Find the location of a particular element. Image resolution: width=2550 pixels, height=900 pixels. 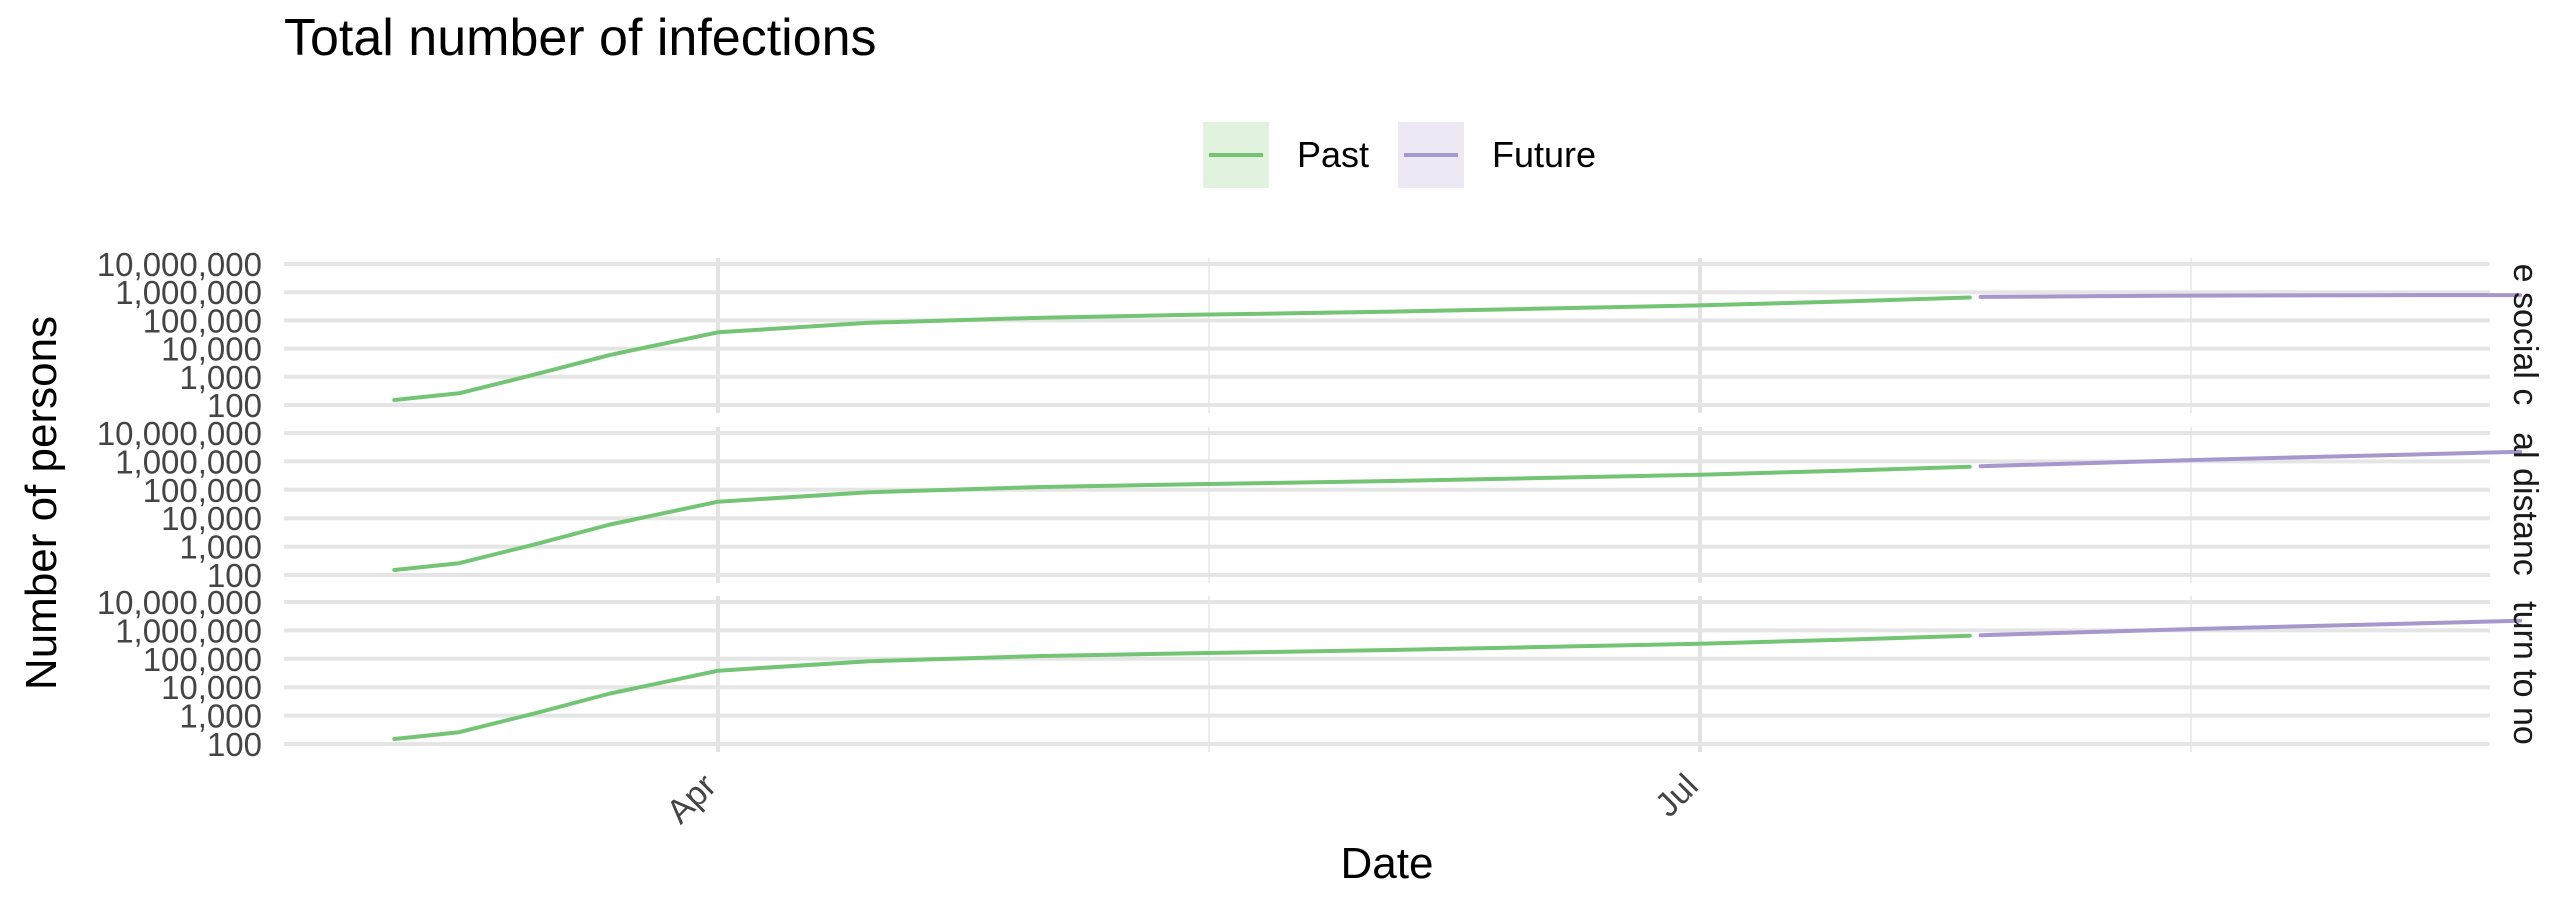

legend-item-future: Future is located at coordinates (1497, 155).